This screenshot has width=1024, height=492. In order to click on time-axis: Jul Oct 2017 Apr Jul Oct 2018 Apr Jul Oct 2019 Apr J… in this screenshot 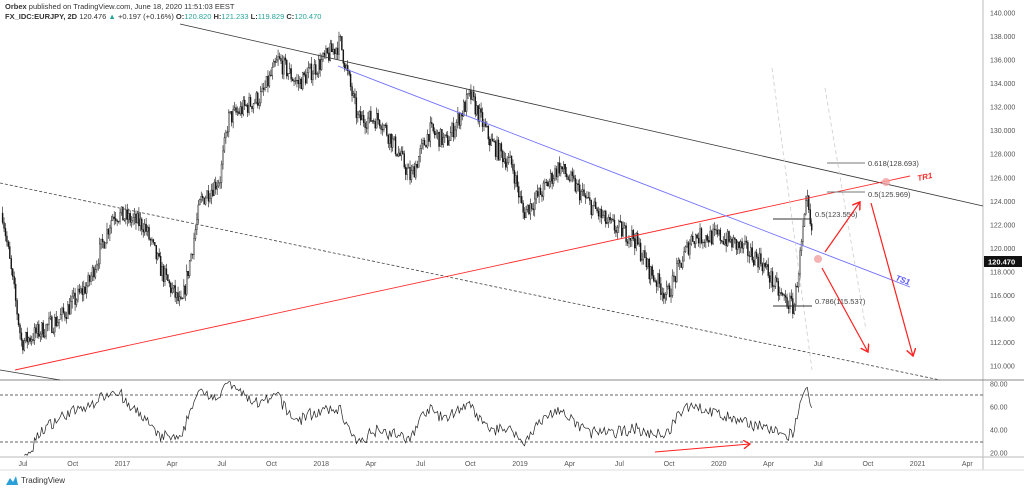, I will do `click(496, 464)`.